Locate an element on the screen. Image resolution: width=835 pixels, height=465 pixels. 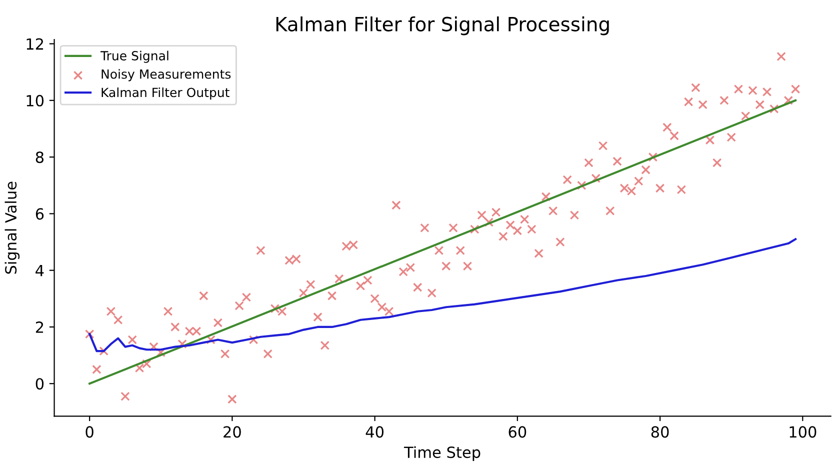
legend-label: Kalman Filter Output is located at coordinates (166, 93).